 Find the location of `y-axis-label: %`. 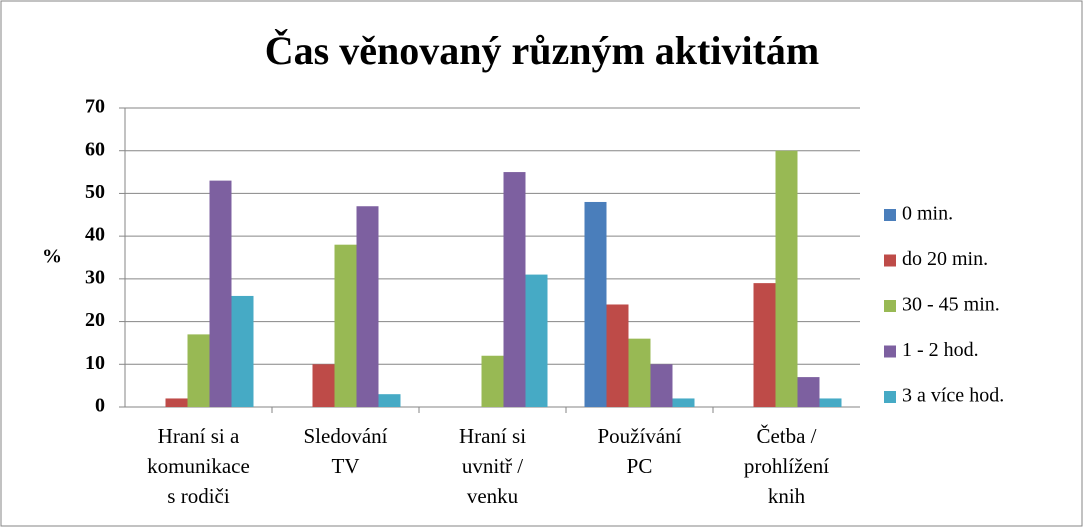

y-axis-label: % is located at coordinates (52, 257).